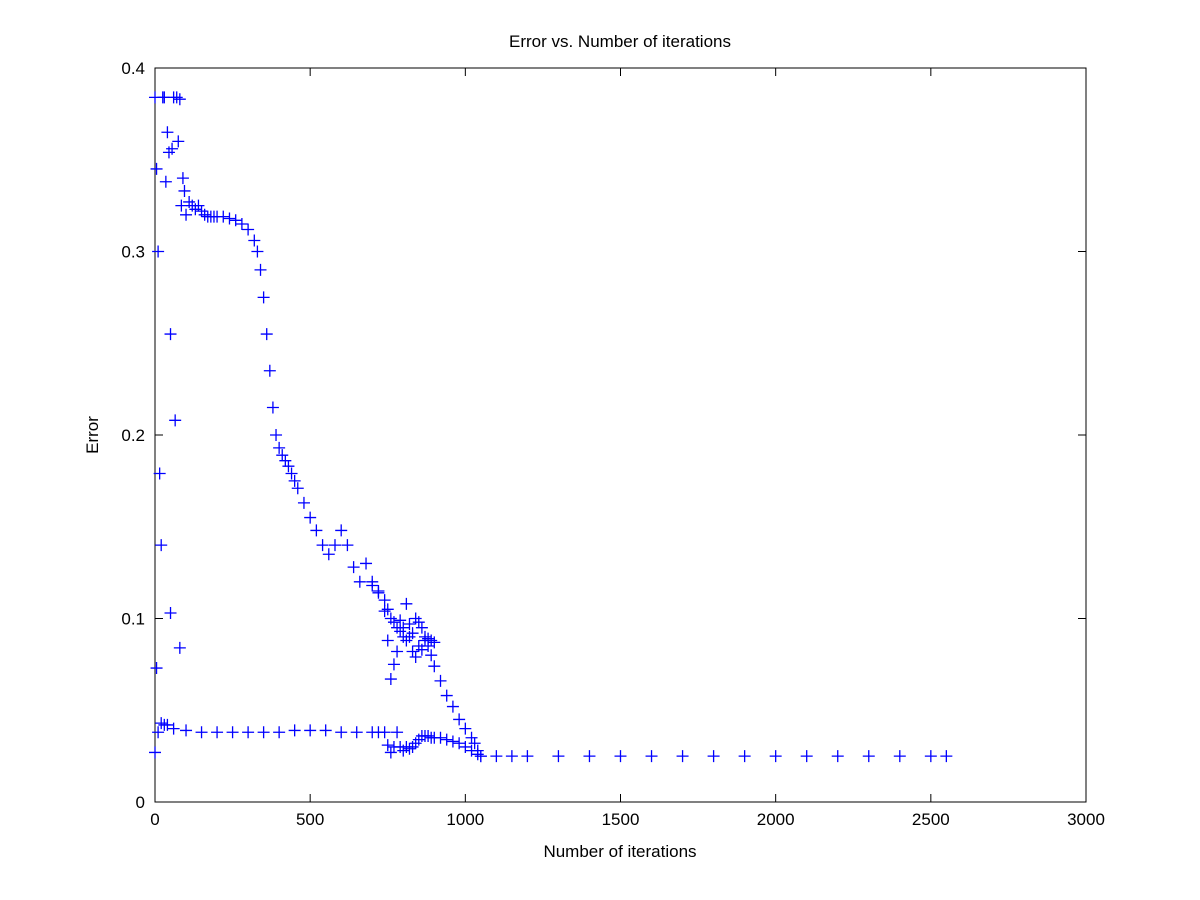 Image resolution: width=1200 pixels, height=900 pixels. Describe the element at coordinates (619, 851) in the screenshot. I see `x-axis-label: Number of iterations` at that location.